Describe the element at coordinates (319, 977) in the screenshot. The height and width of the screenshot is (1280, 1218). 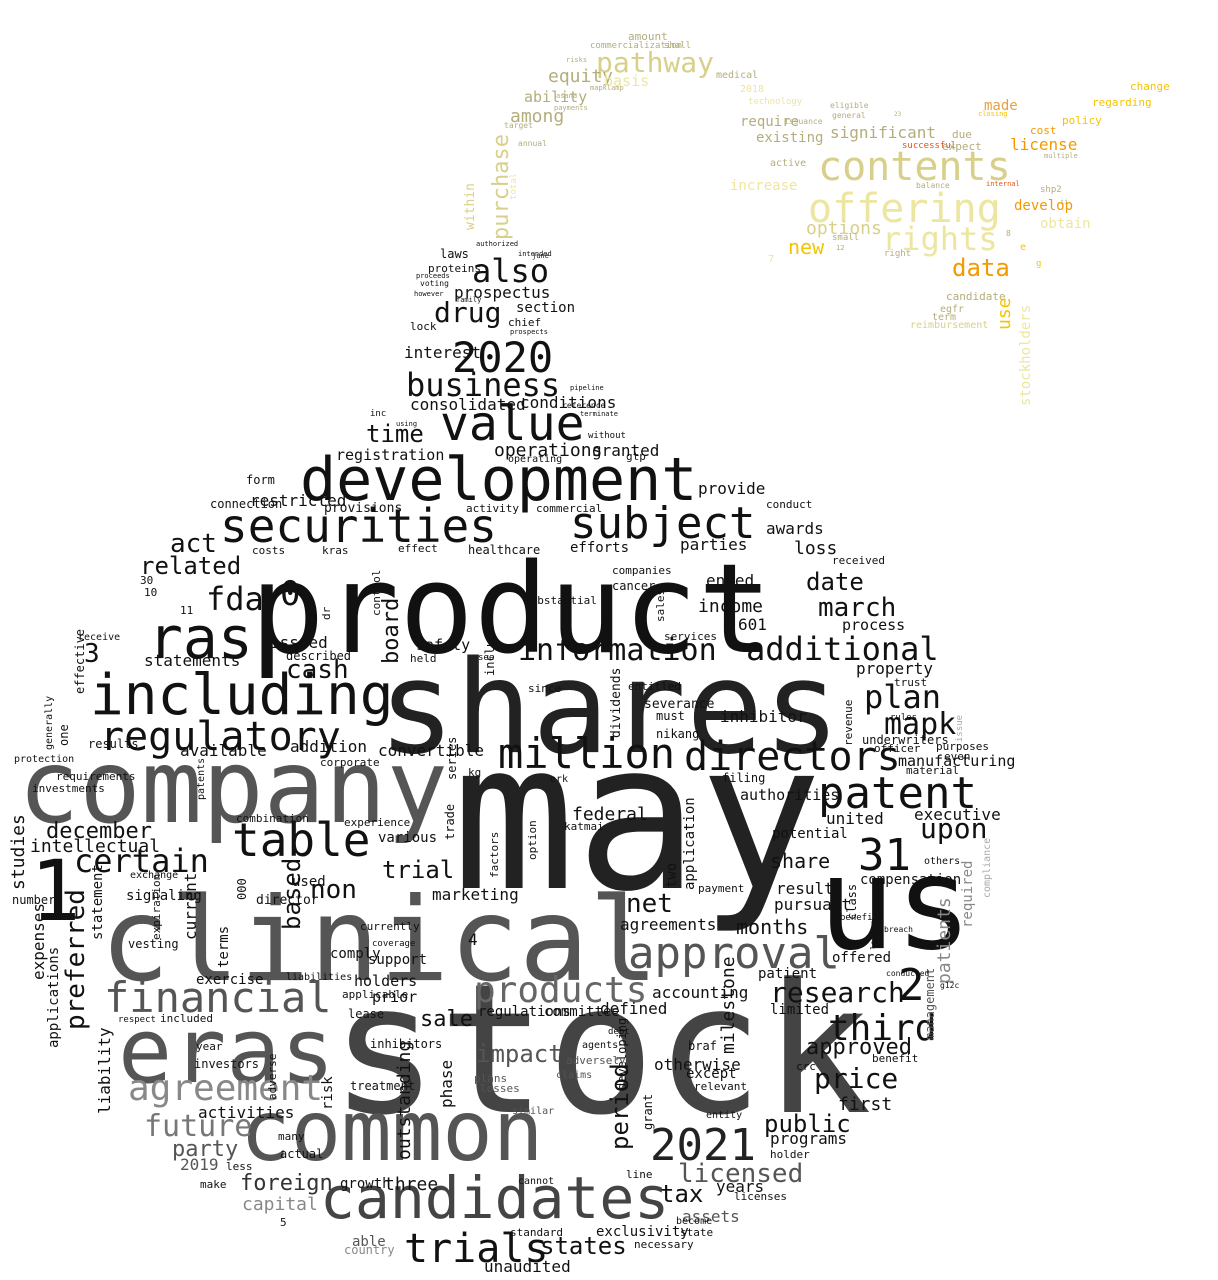
I see `word-various: liabilities` at that location.